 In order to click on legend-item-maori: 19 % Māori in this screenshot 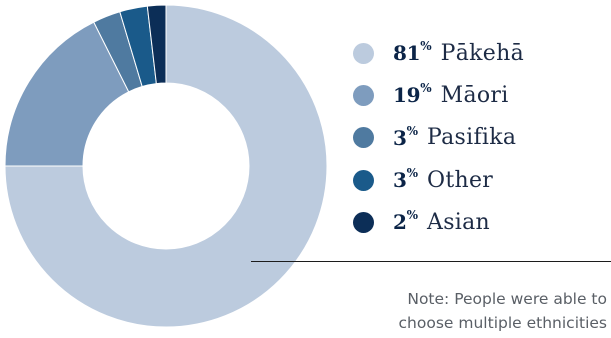, I will do `click(478, 95)`.